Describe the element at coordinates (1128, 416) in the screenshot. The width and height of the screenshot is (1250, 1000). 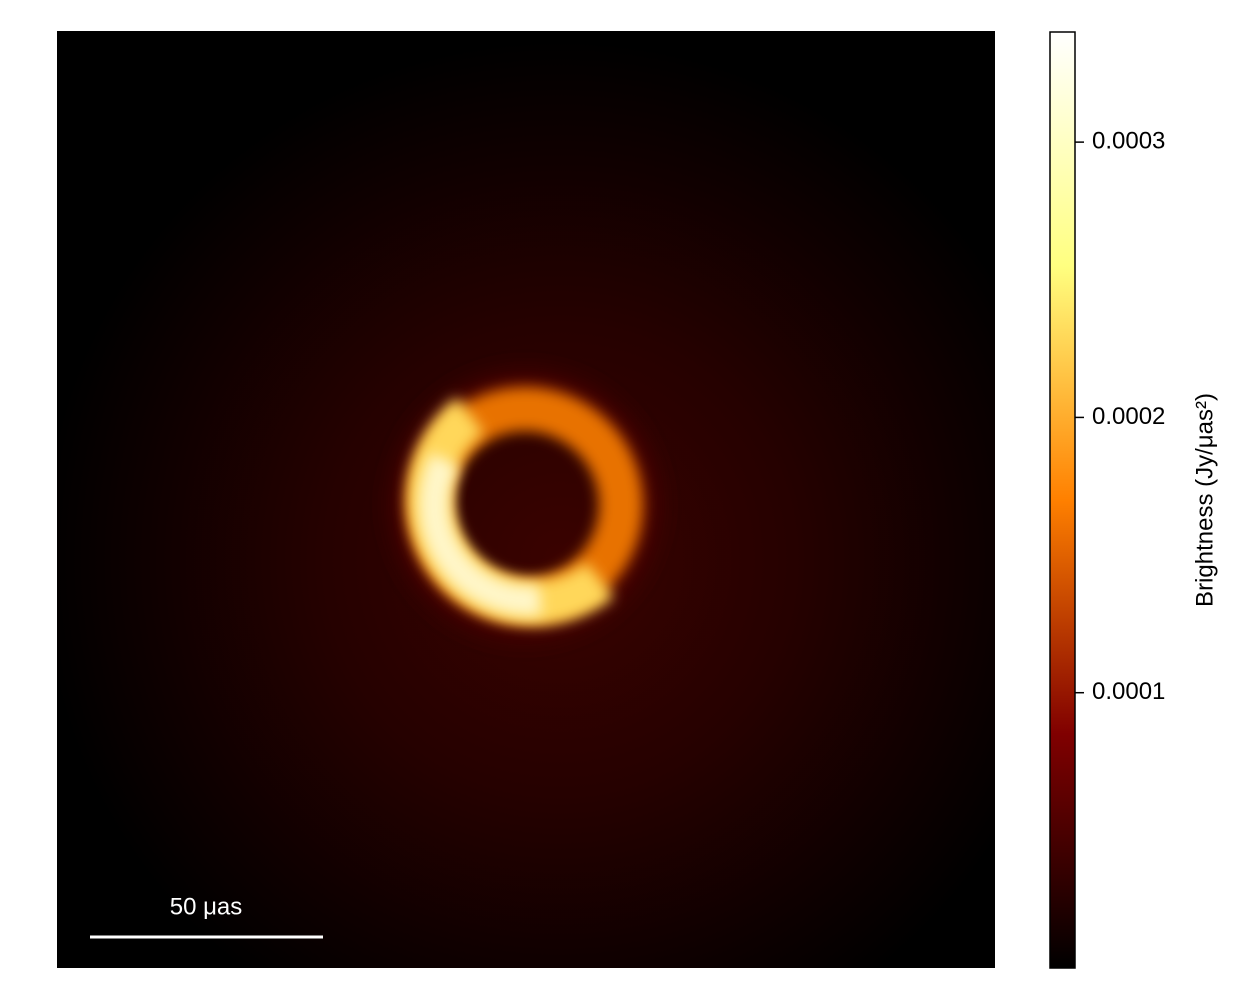
I see `colorbar-tick-label: 0.0002` at that location.